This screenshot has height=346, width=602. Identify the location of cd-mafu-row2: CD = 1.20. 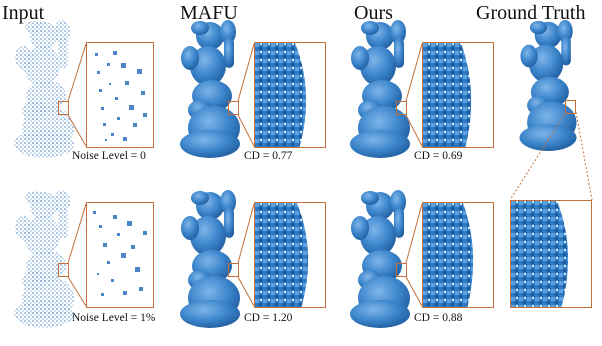
(268, 318).